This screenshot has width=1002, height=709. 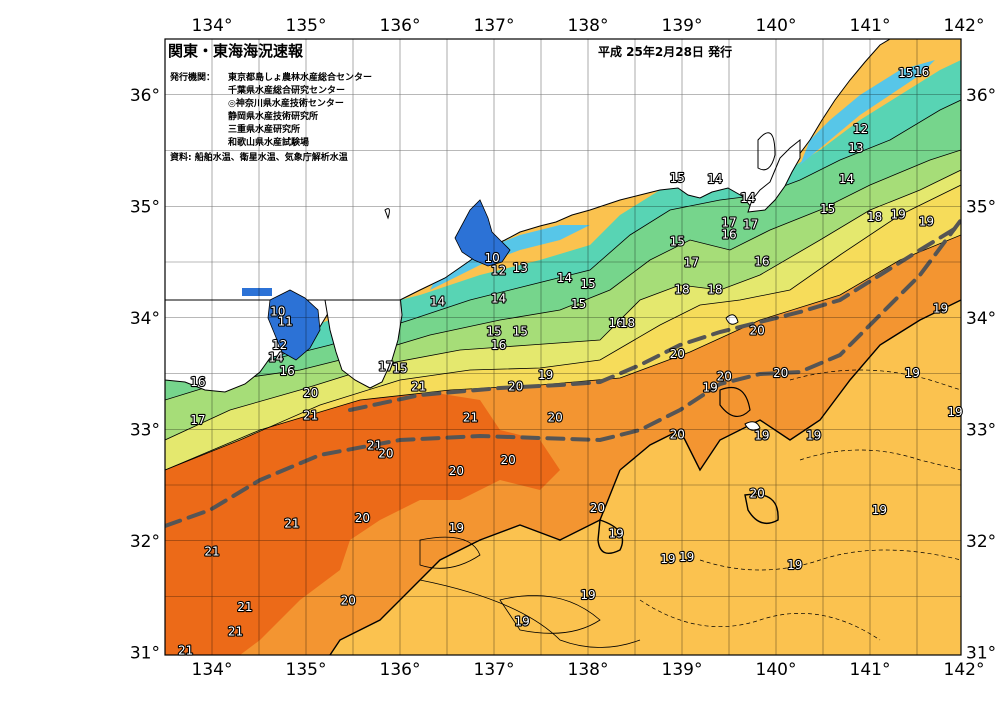 What do you see at coordinates (981, 375) in the screenshot?
I see `lat-labels-right: 36° 35° 34° 33° 32° 31°` at bounding box center [981, 375].